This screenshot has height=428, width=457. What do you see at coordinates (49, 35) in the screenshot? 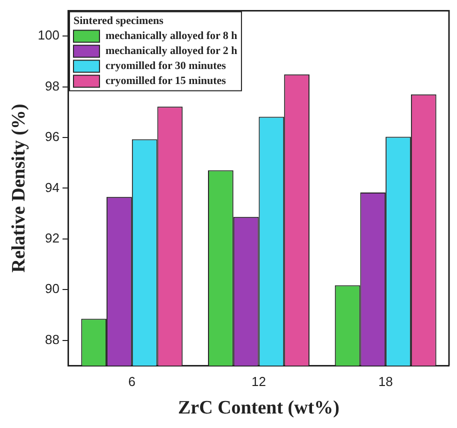
I see `y-tick-label: 100` at bounding box center [49, 35].